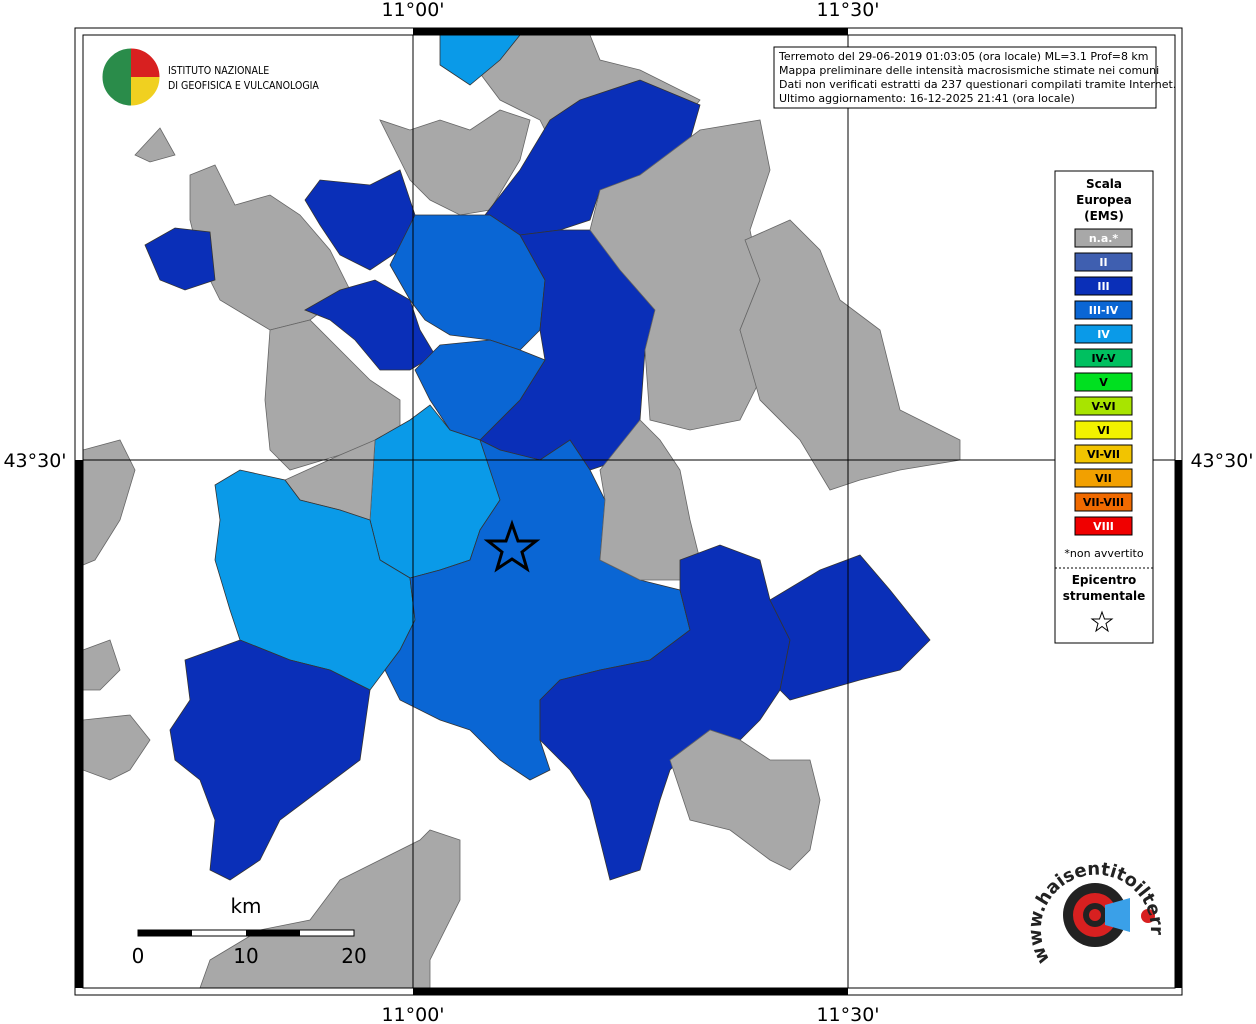 The image size is (1256, 1024). Describe the element at coordinates (512, 546) in the screenshot. I see `epicenter-star` at that location.